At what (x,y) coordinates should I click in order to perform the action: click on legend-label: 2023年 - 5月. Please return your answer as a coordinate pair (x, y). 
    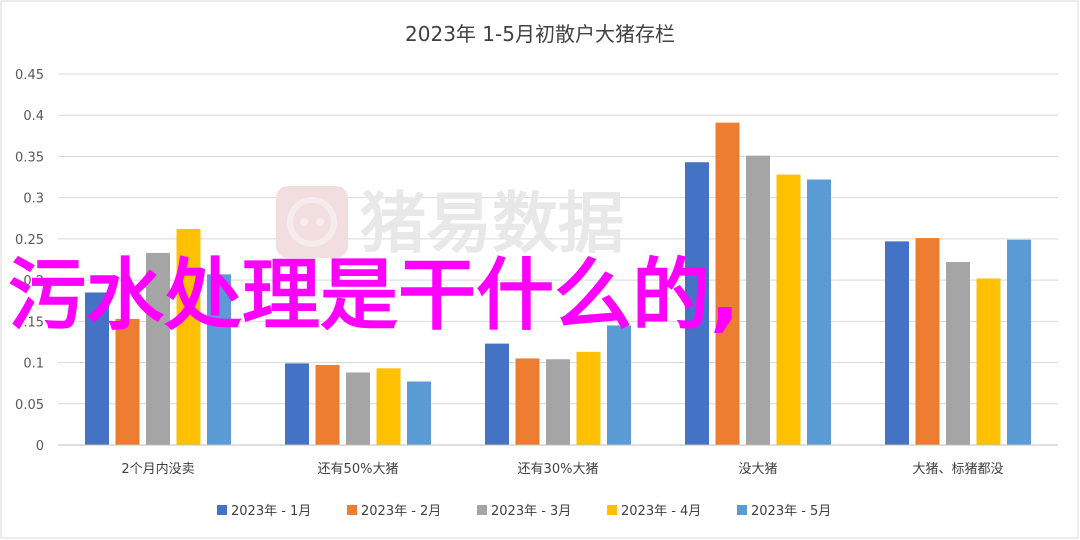
    Looking at the image, I should click on (791, 511).